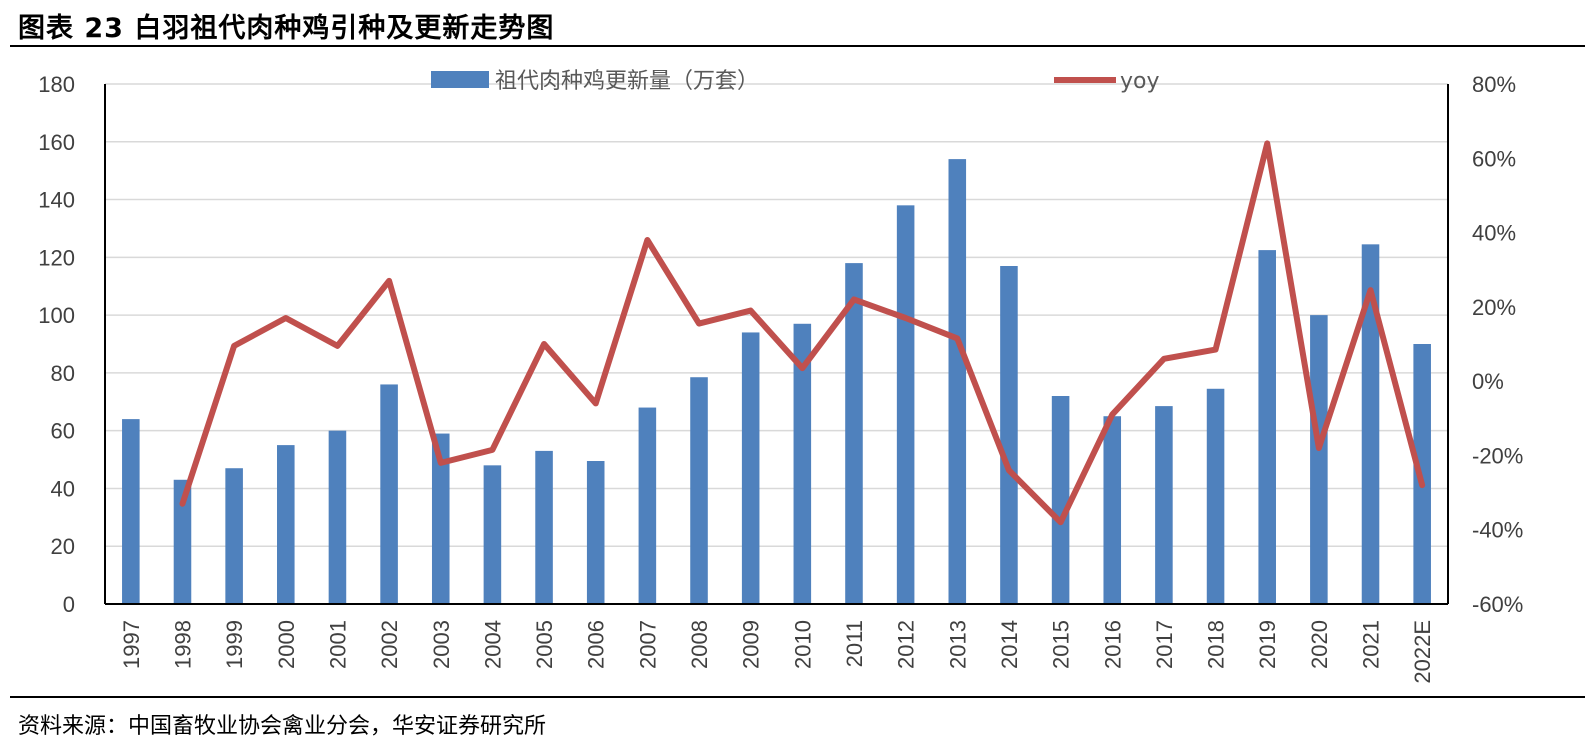 The image size is (1593, 753). What do you see at coordinates (1494, 233) in the screenshot?
I see `y-right-tick-label: 40%` at bounding box center [1494, 233].